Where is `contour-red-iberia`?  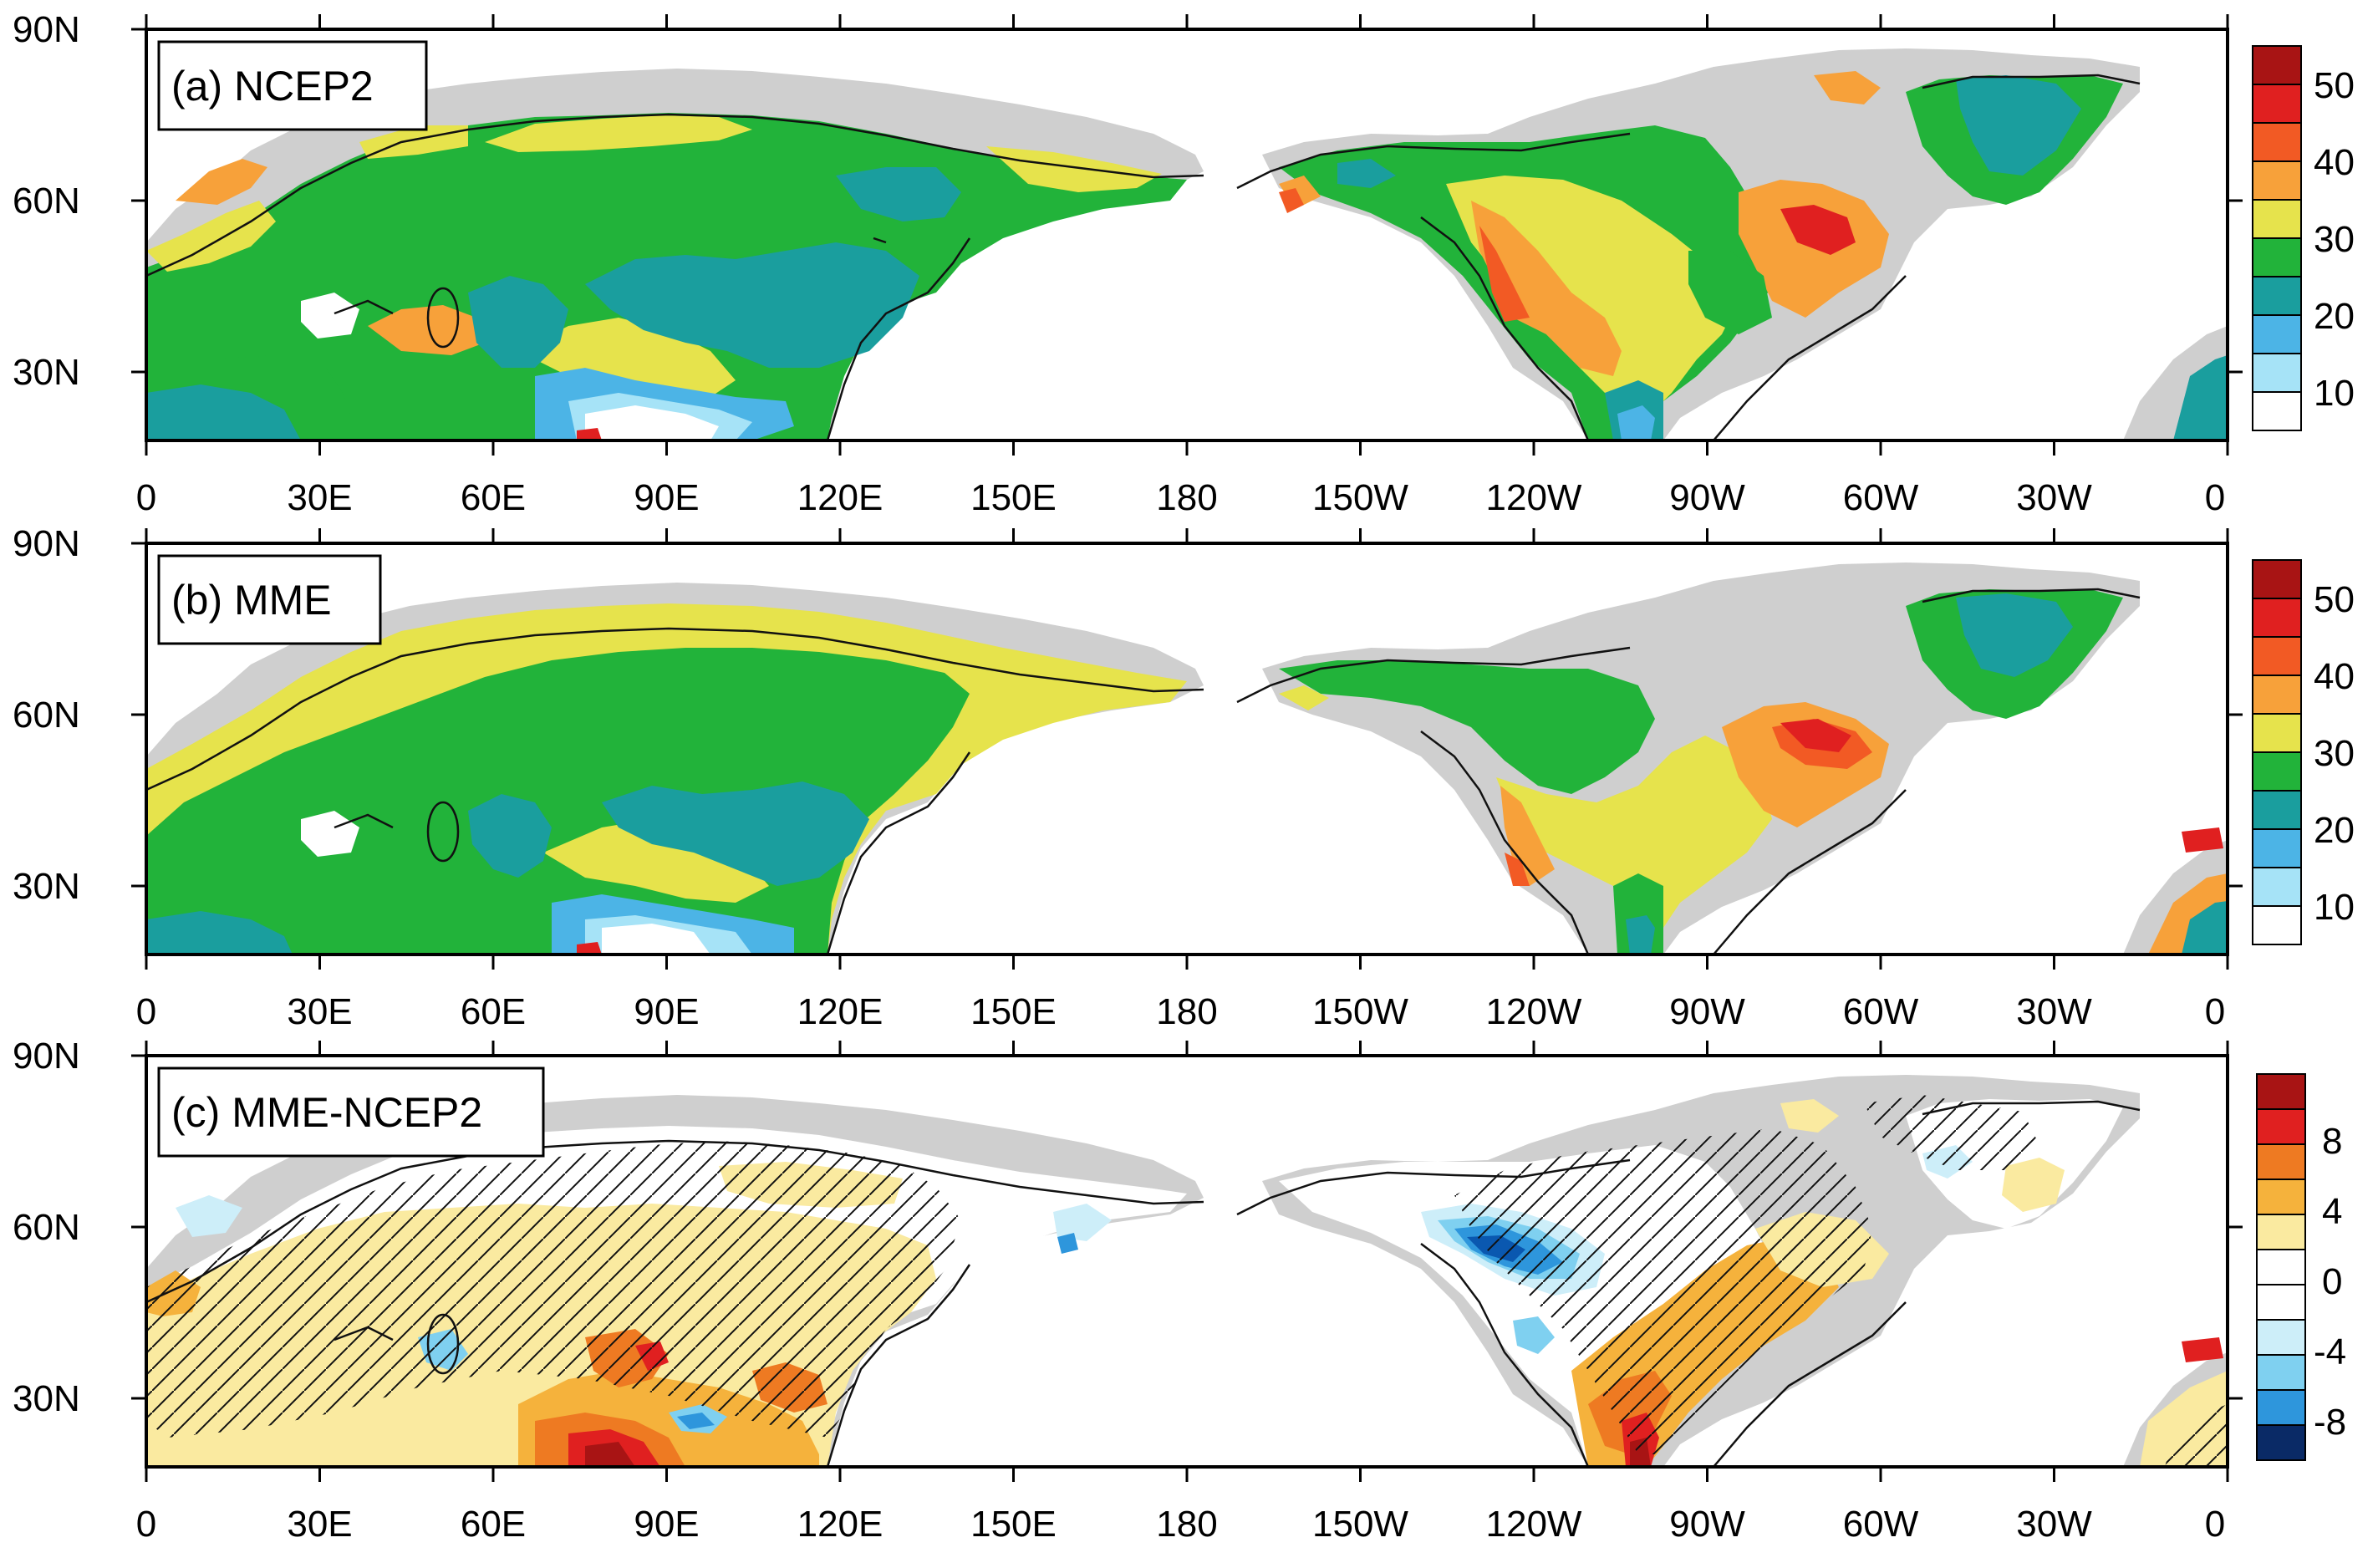 contour-red-iberia is located at coordinates (2202, 840).